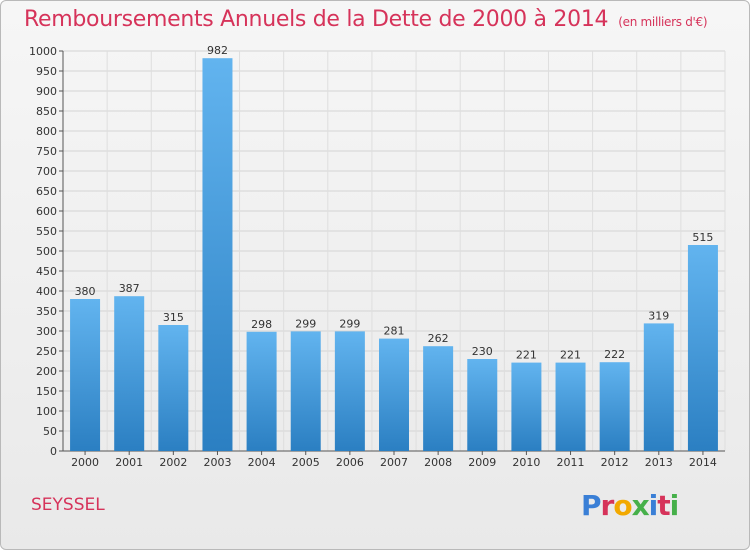  Describe the element at coordinates (394, 462) in the screenshot. I see `x-tick-label: 2007` at that location.